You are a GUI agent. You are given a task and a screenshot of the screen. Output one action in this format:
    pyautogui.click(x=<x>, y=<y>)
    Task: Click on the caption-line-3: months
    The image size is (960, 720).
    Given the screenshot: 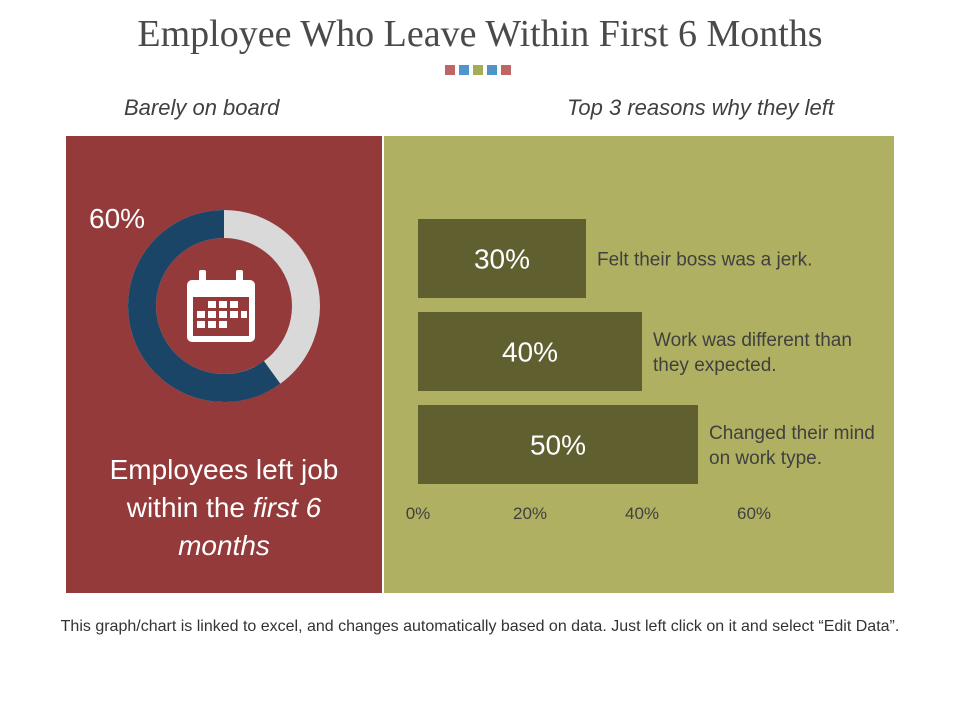 What is the action you would take?
    pyautogui.click(x=224, y=546)
    